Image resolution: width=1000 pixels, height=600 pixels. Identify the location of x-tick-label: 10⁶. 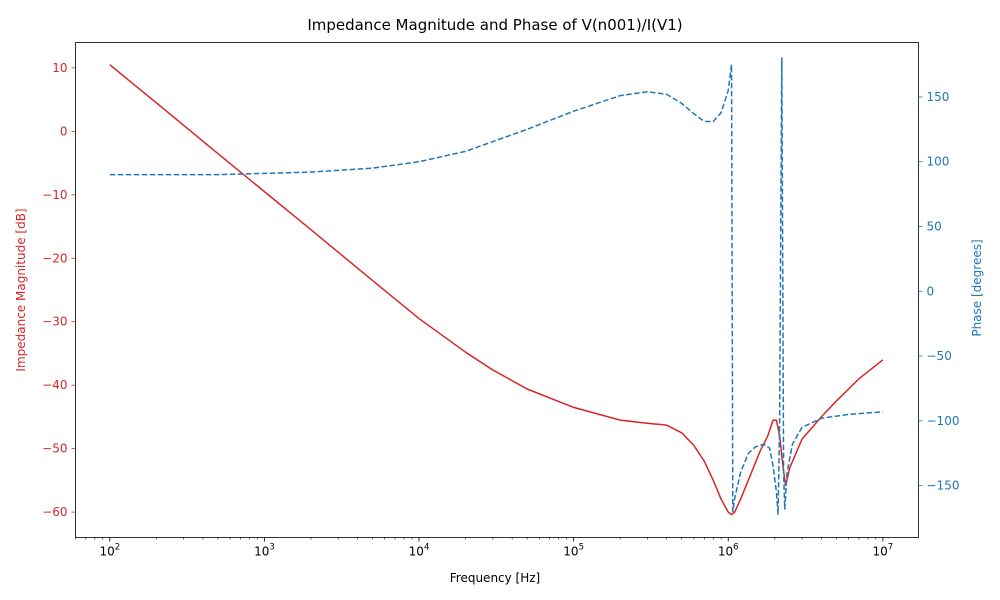
(728, 551).